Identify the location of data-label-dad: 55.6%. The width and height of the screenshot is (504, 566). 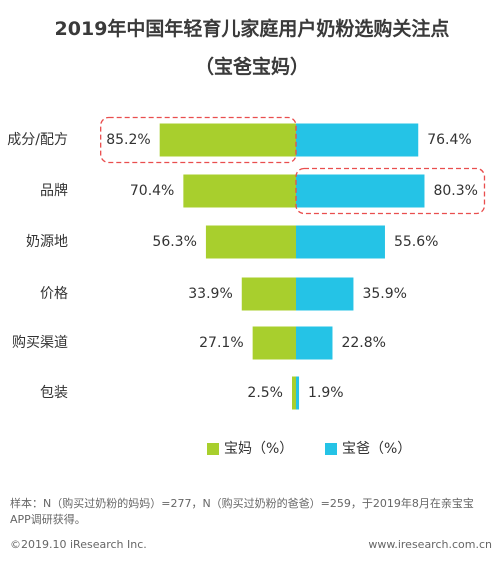
(416, 242).